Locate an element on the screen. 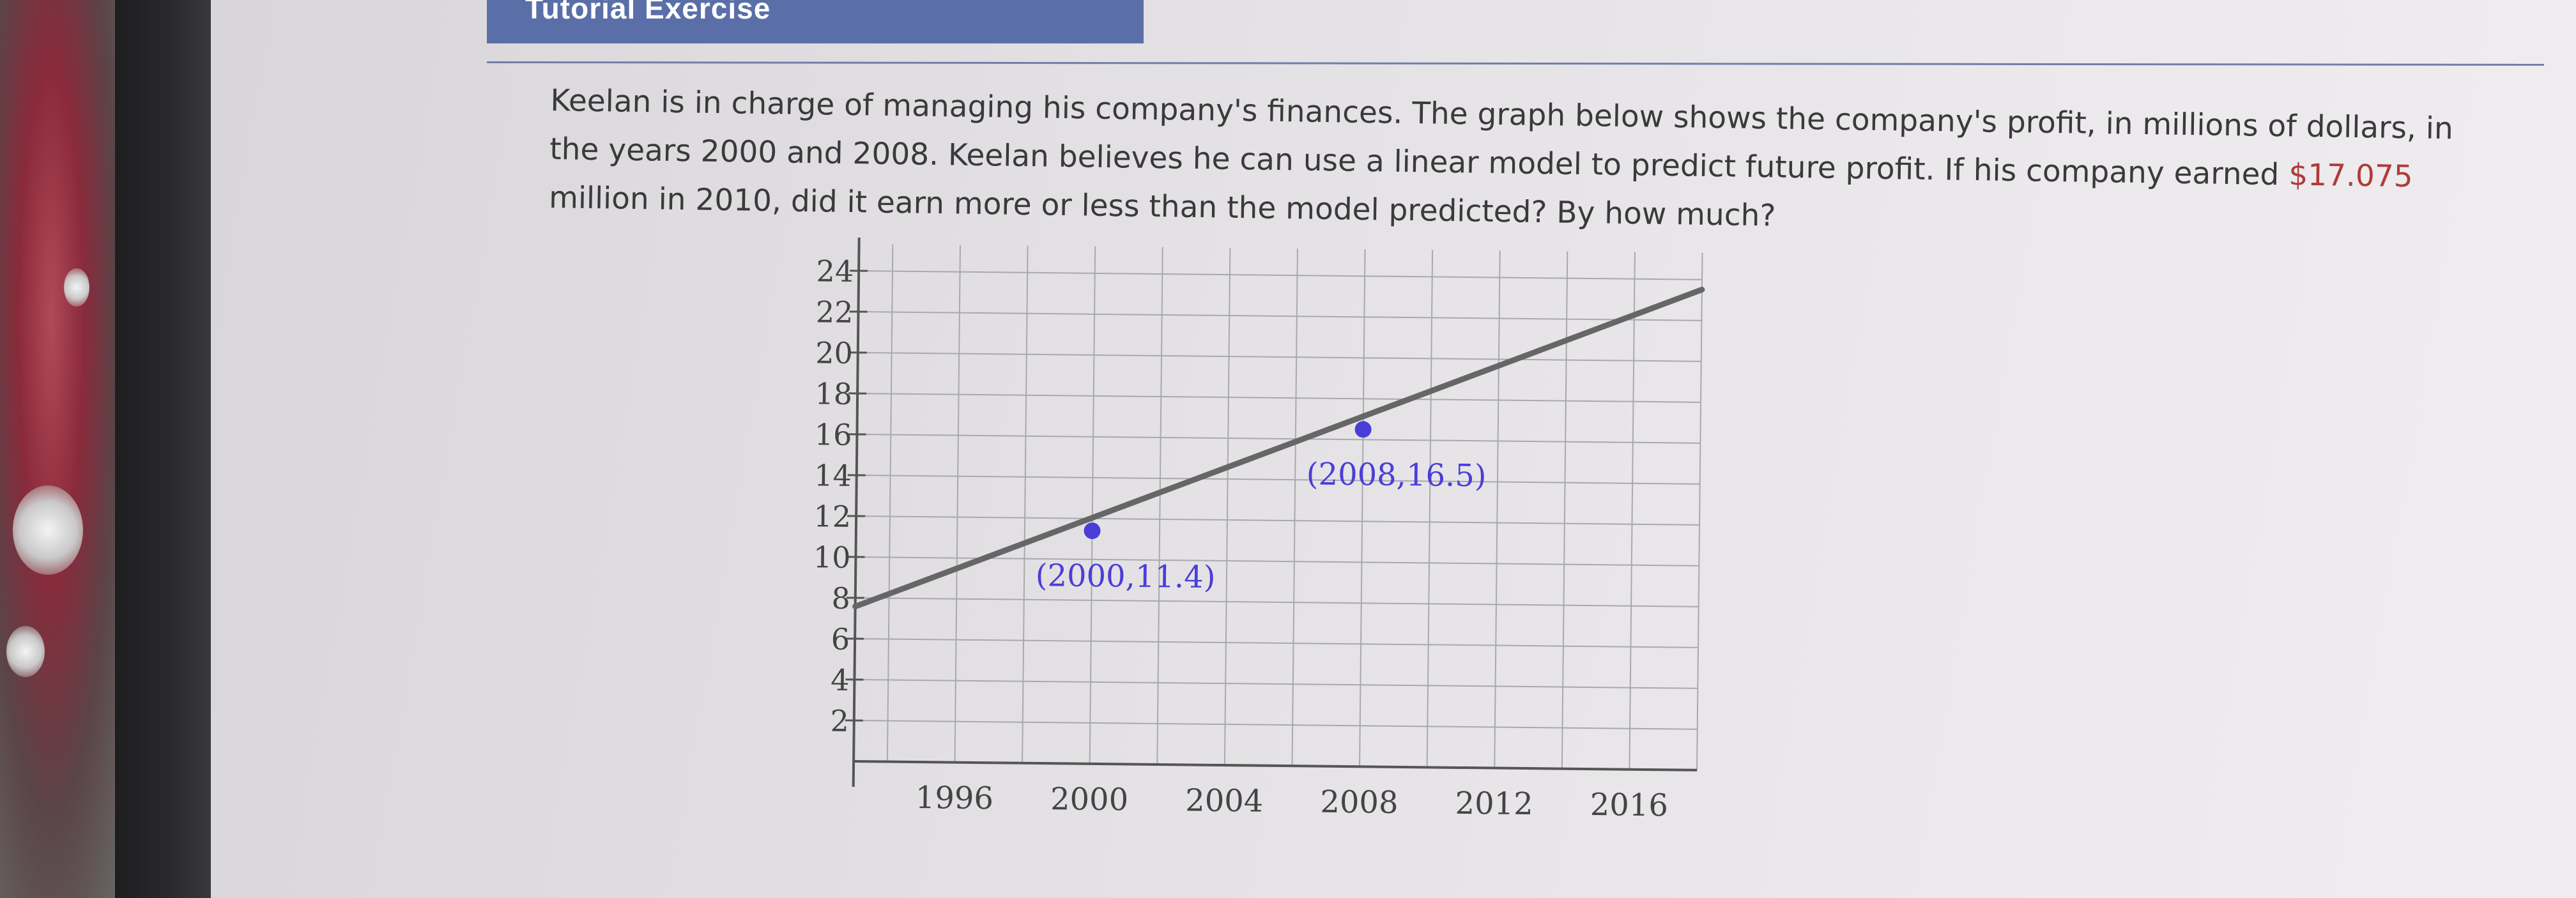 The height and width of the screenshot is (898, 2576). y-tick-label: 14 is located at coordinates (833, 475).